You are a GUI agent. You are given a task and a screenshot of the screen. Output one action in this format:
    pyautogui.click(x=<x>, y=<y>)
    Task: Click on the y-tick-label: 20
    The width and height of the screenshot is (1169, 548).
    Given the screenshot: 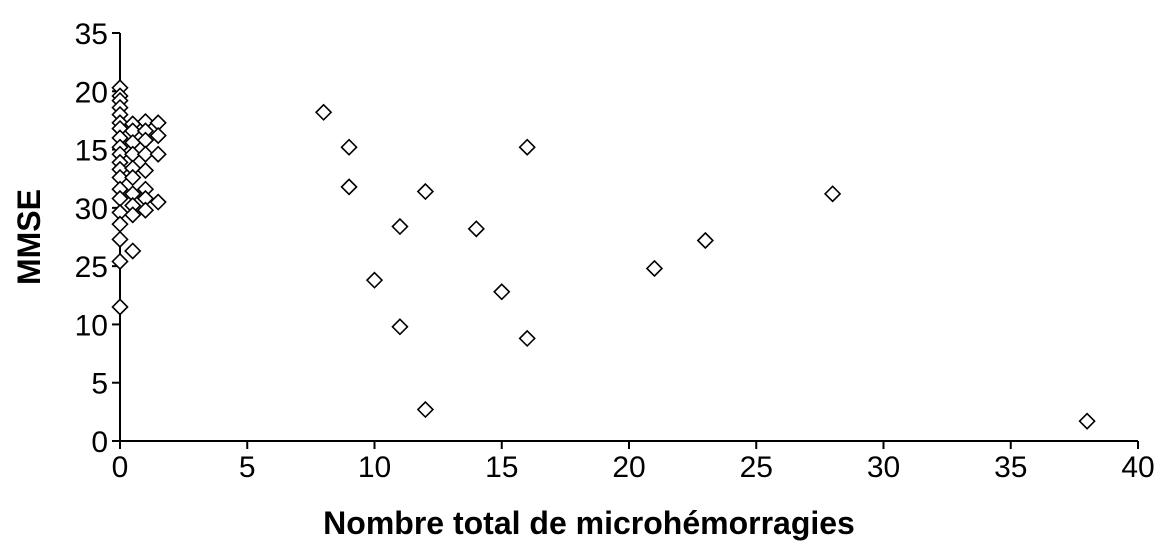 What is the action you would take?
    pyautogui.click(x=91, y=92)
    